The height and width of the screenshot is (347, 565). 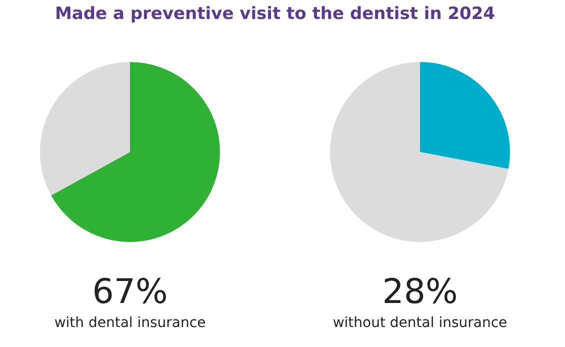 What do you see at coordinates (420, 292) in the screenshot?
I see `text: 28%` at bounding box center [420, 292].